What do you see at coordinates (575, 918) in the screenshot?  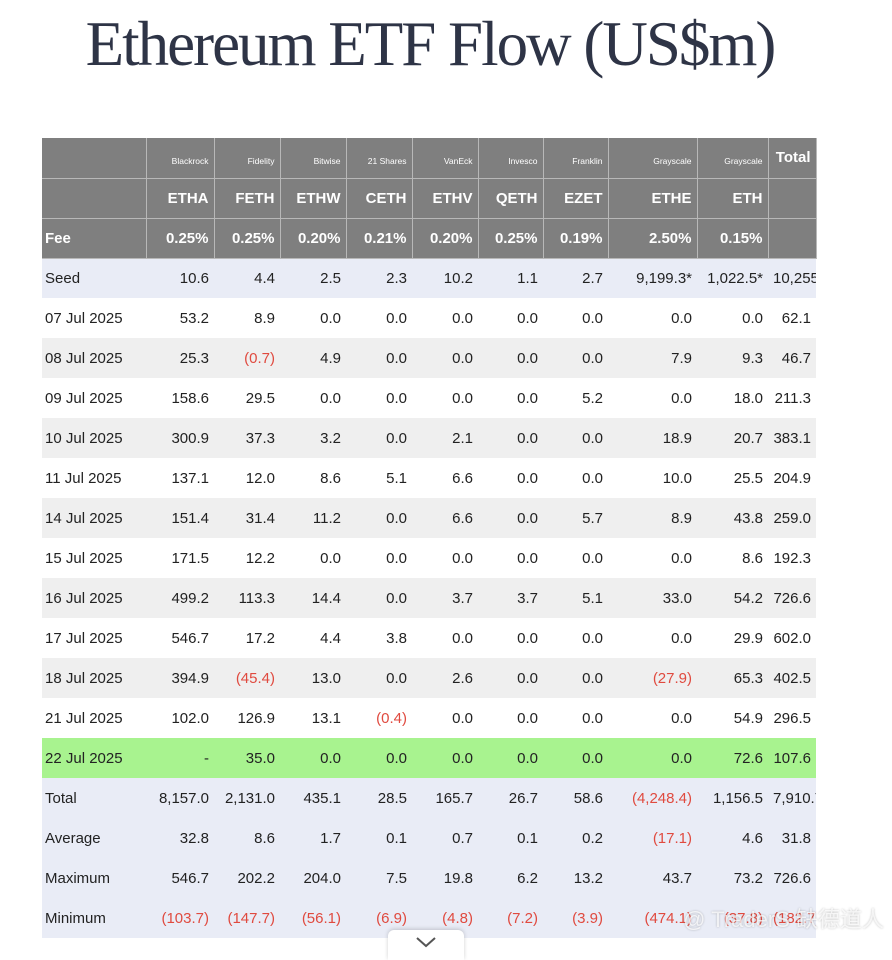 I see `flow-cell: (3.9)` at bounding box center [575, 918].